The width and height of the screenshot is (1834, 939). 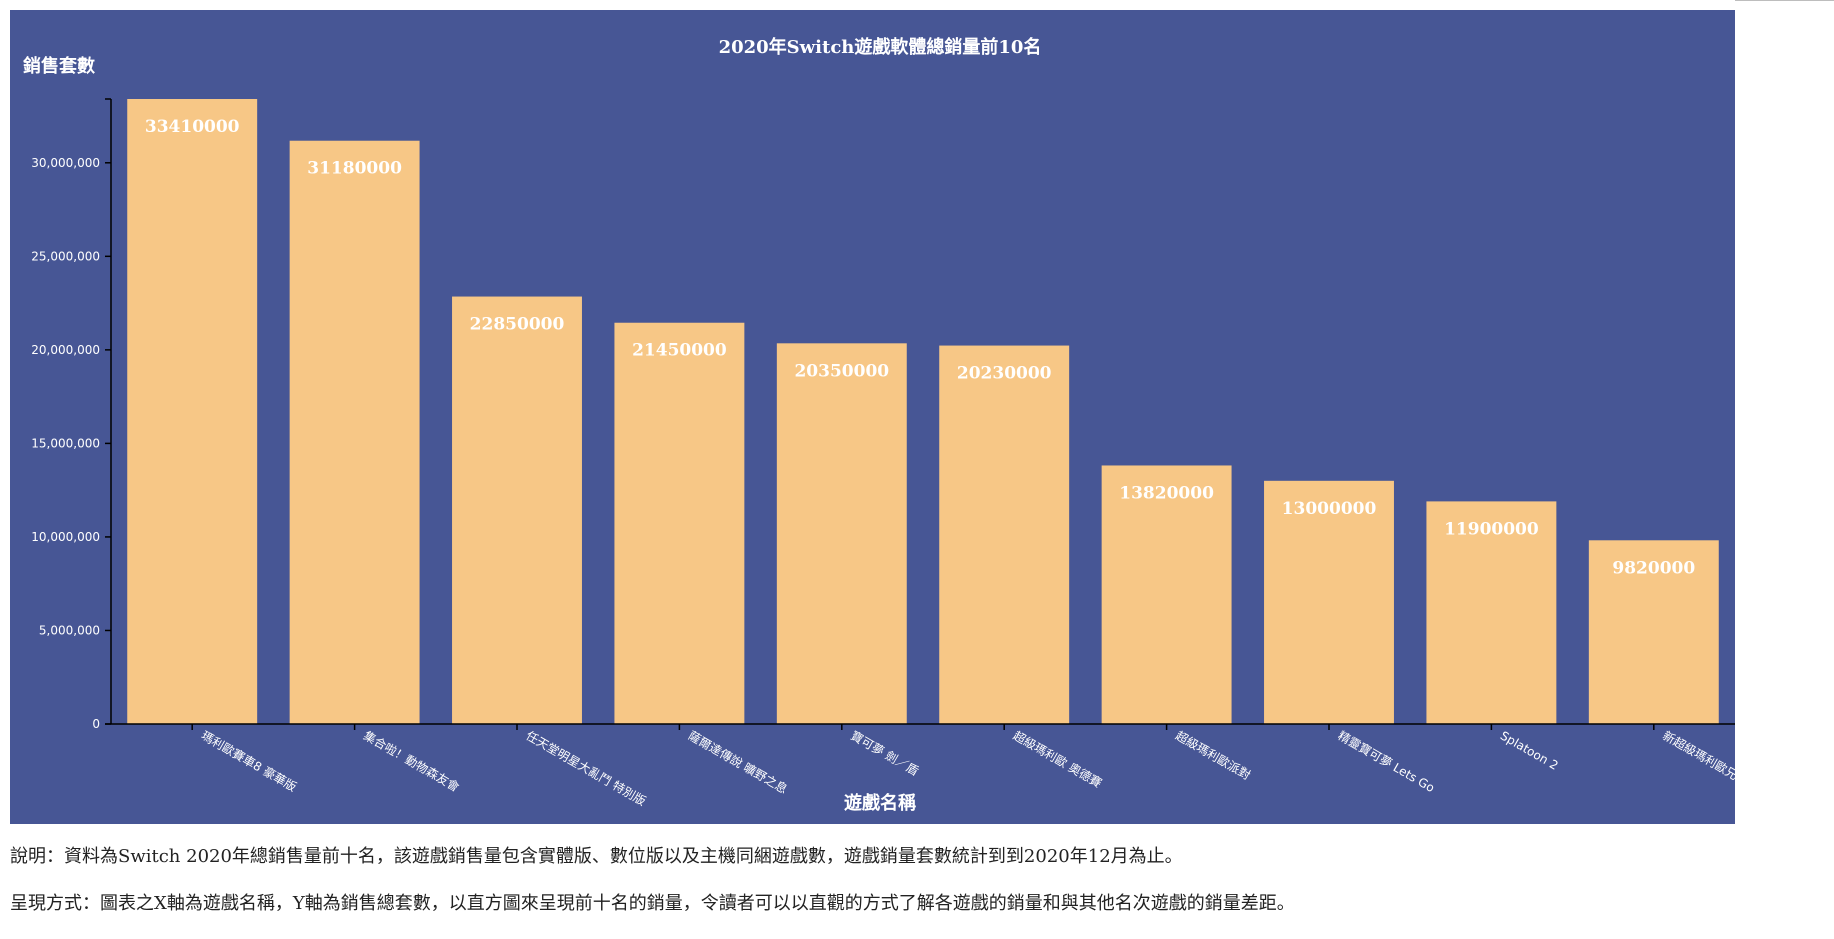 I want to click on chart-title: 2020年Switch遊戲軟體總銷量前10名, so click(x=880, y=47).